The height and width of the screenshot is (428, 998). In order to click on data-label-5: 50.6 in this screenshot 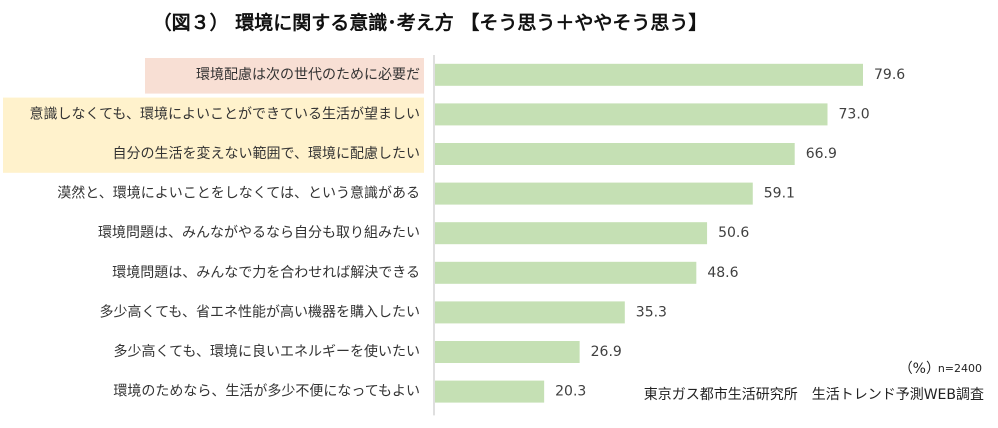, I will do `click(733, 233)`.